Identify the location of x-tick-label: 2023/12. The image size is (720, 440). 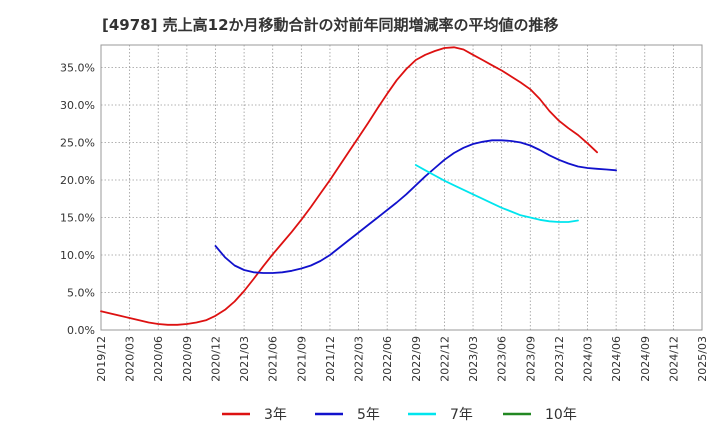
(559, 359).